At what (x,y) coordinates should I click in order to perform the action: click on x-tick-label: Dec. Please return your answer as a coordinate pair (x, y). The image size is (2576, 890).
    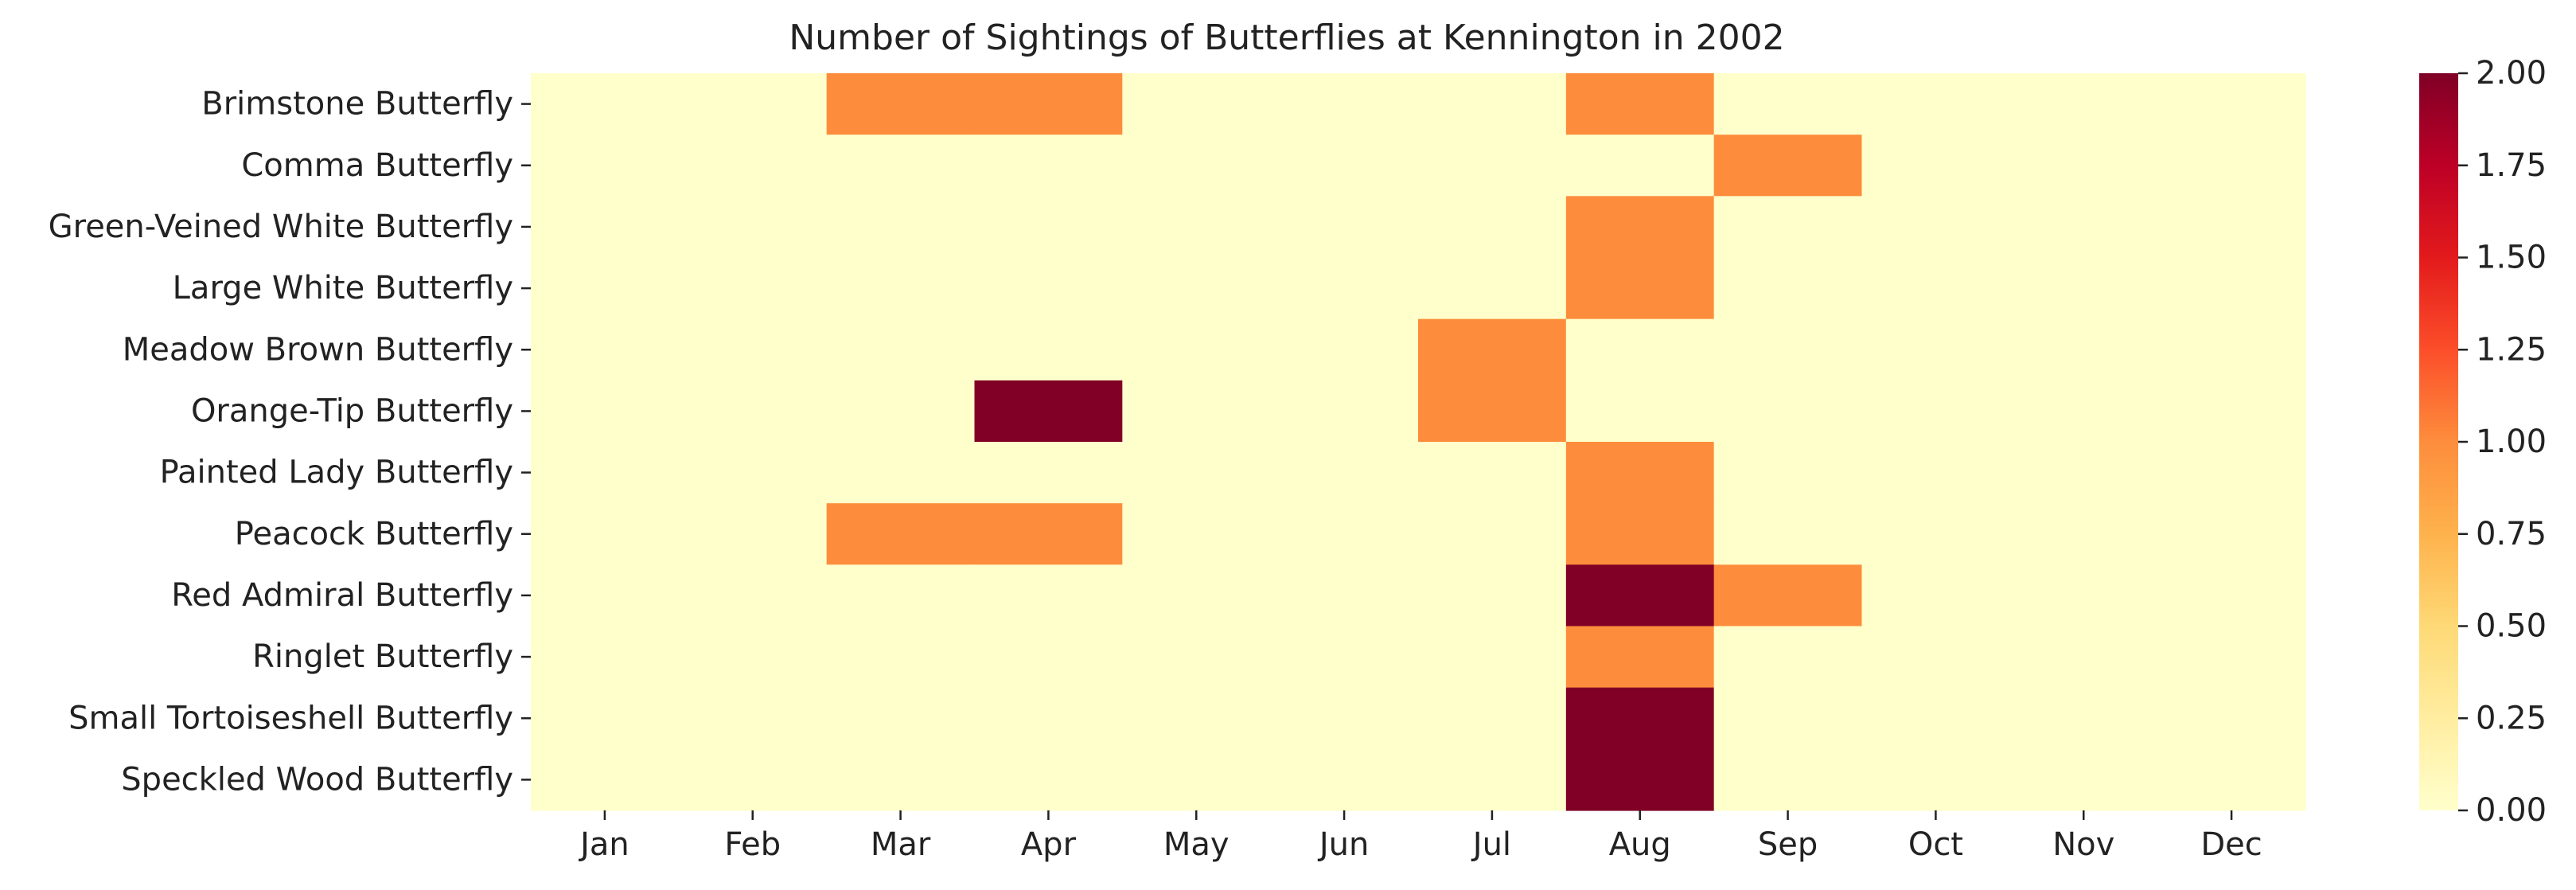
    Looking at the image, I should click on (2231, 844).